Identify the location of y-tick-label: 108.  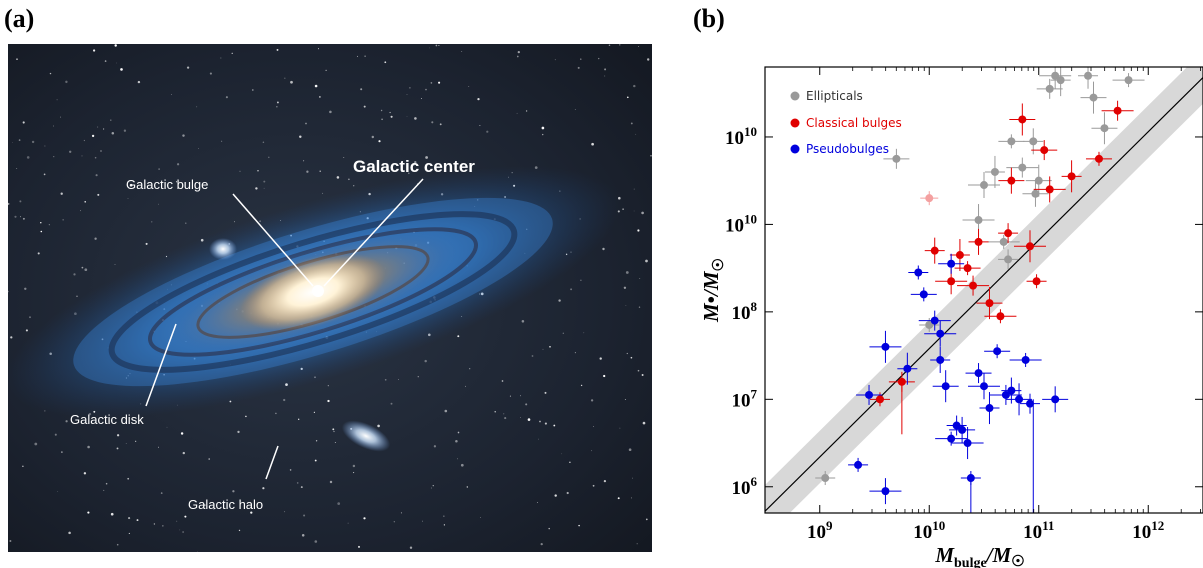
(745, 311).